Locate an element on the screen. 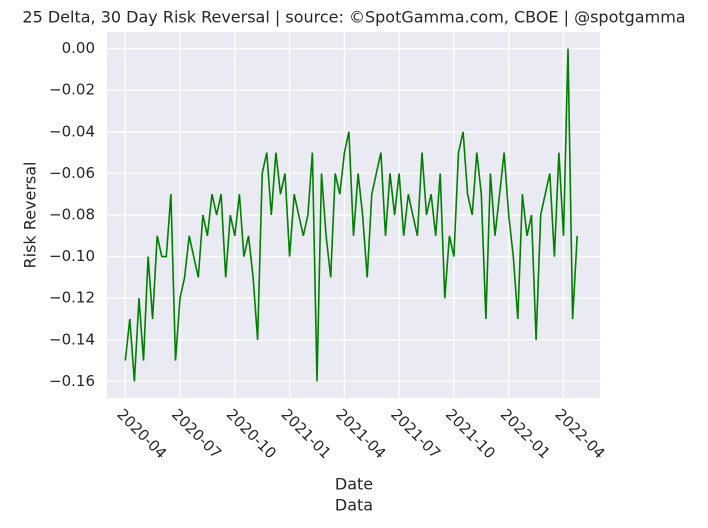 The height and width of the screenshot is (528, 708). y-tick-label: 0.00 is located at coordinates (78, 48).